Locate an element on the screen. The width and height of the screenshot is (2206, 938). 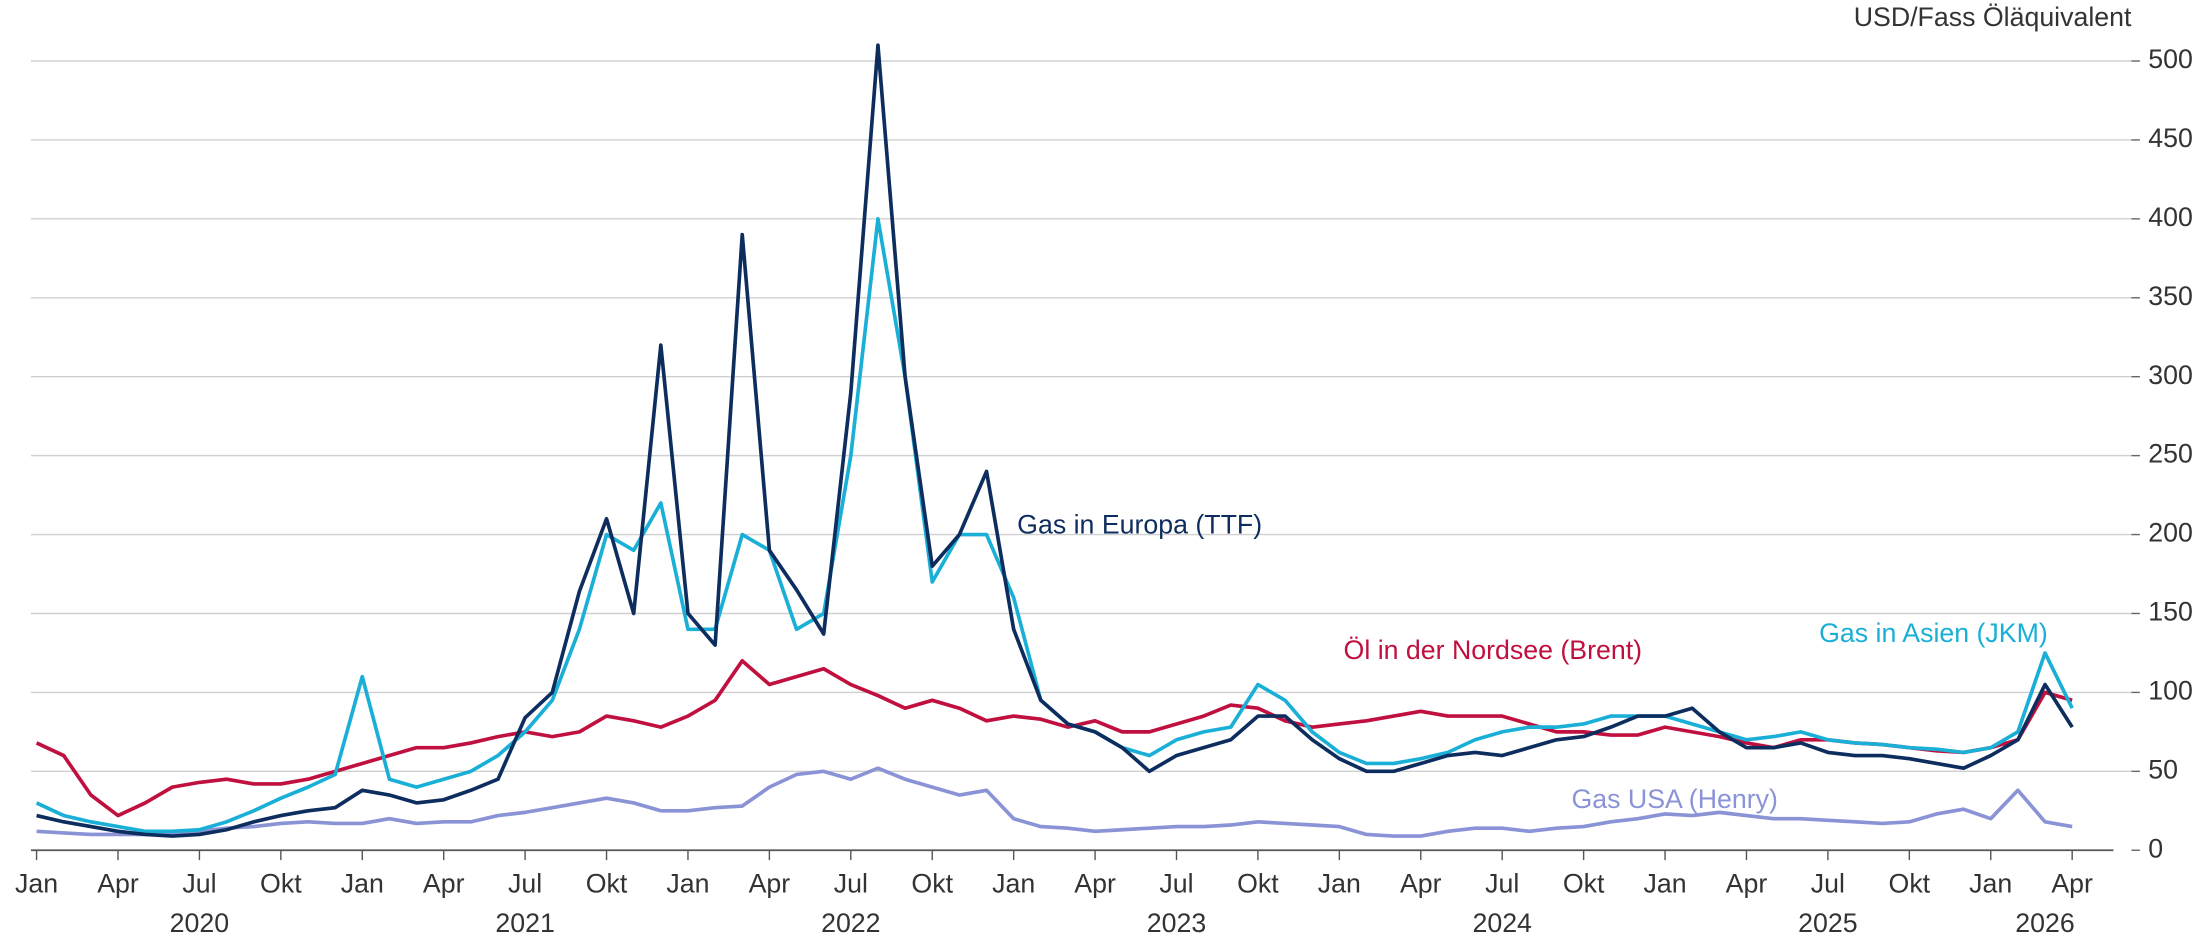
y-tick-label: 0 is located at coordinates (2155, 848).